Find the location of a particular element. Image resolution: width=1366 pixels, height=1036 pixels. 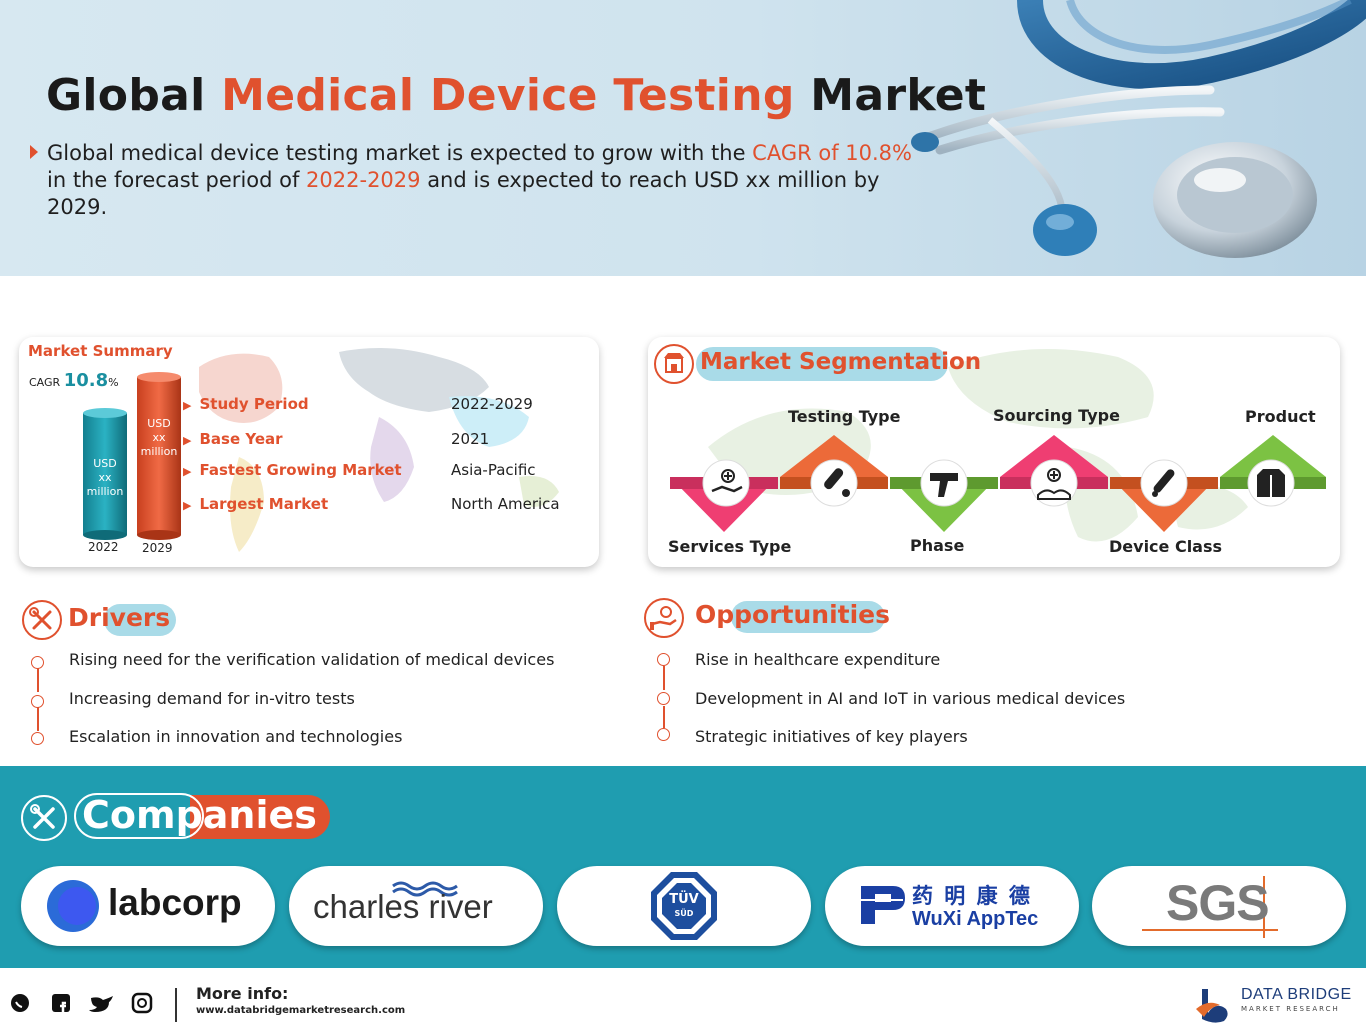

driver-item: Increasing demand for in-vitro tests is located at coordinates (212, 698).